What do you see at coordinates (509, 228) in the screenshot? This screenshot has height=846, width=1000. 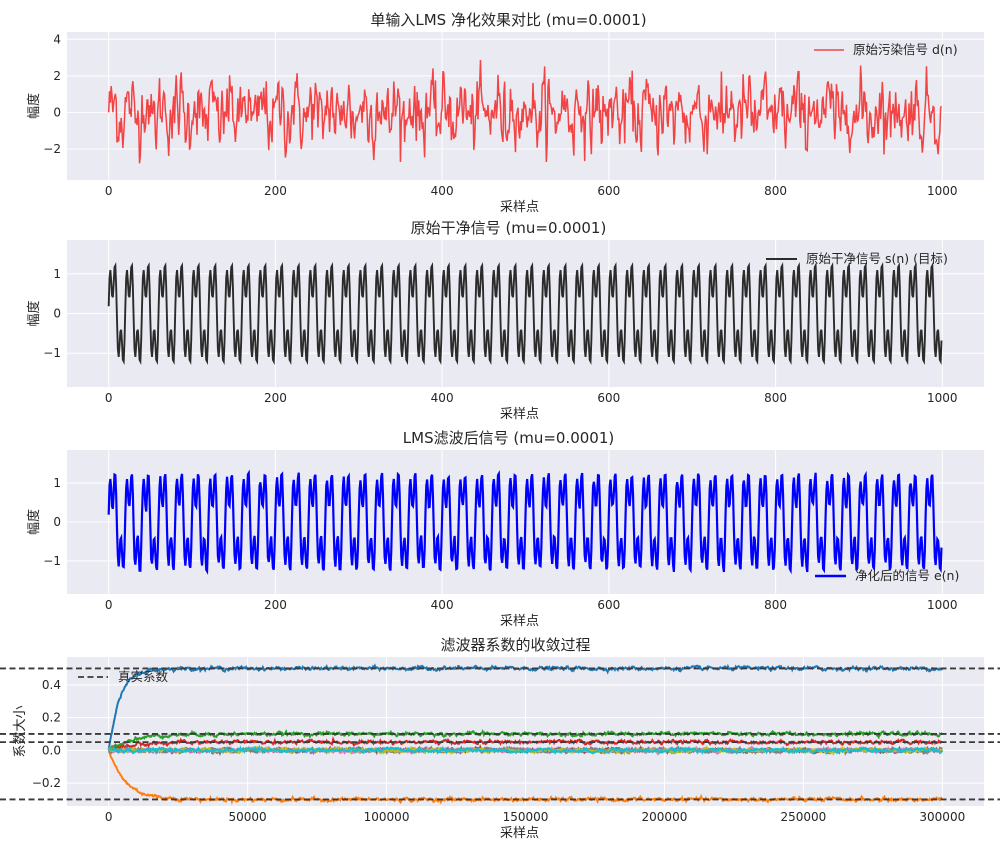 I see `chart-title: 原始干净信号 (mu=0.0001)` at bounding box center [509, 228].